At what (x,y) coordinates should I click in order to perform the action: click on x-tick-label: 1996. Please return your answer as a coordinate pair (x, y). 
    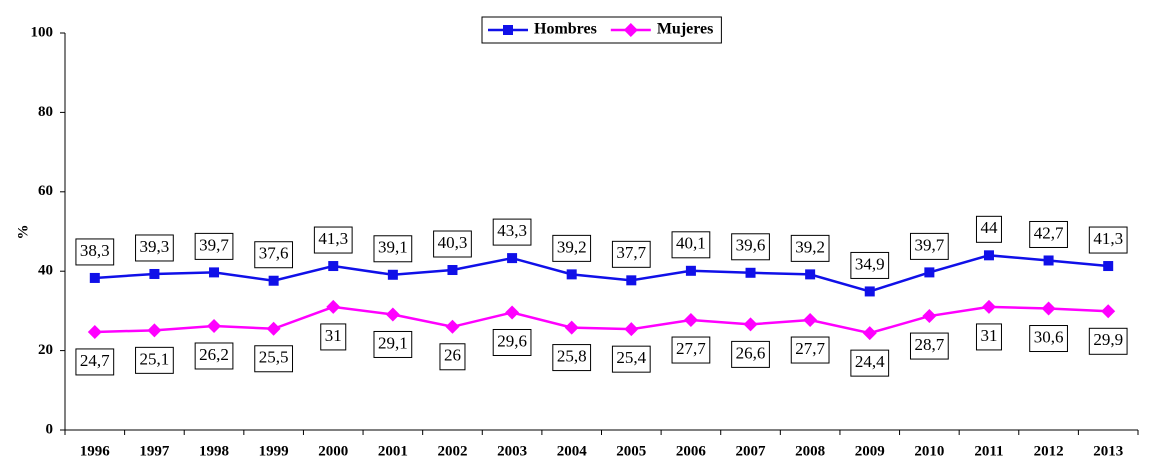
    Looking at the image, I should click on (95, 451).